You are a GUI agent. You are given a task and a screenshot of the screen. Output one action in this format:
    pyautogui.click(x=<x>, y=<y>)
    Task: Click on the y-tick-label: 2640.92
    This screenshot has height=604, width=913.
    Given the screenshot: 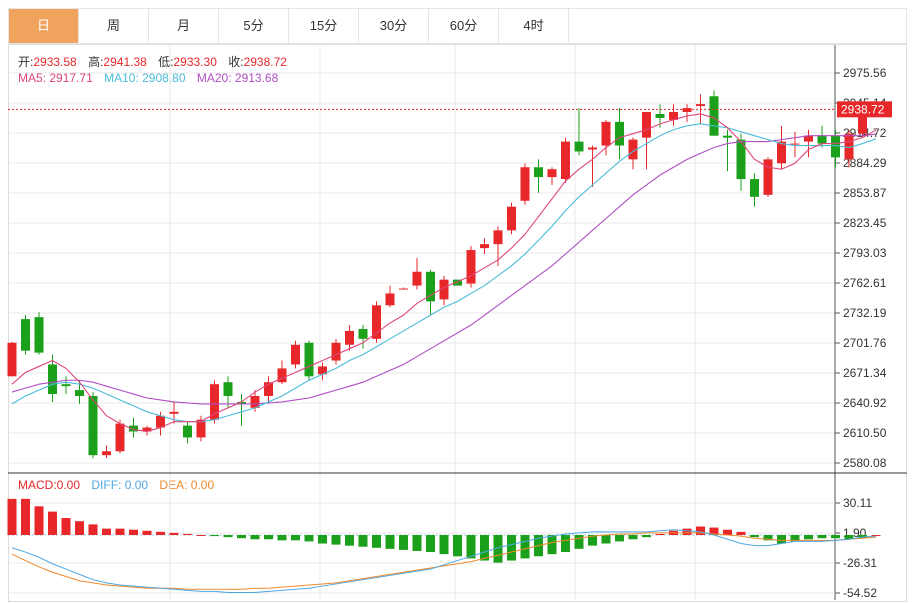 What is the action you would take?
    pyautogui.click(x=865, y=403)
    